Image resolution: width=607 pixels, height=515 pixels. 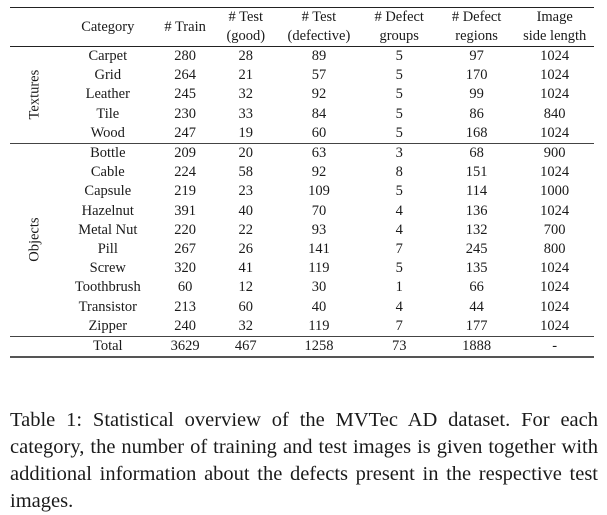 What do you see at coordinates (107, 249) in the screenshot?
I see `cell-category: Pill` at bounding box center [107, 249].